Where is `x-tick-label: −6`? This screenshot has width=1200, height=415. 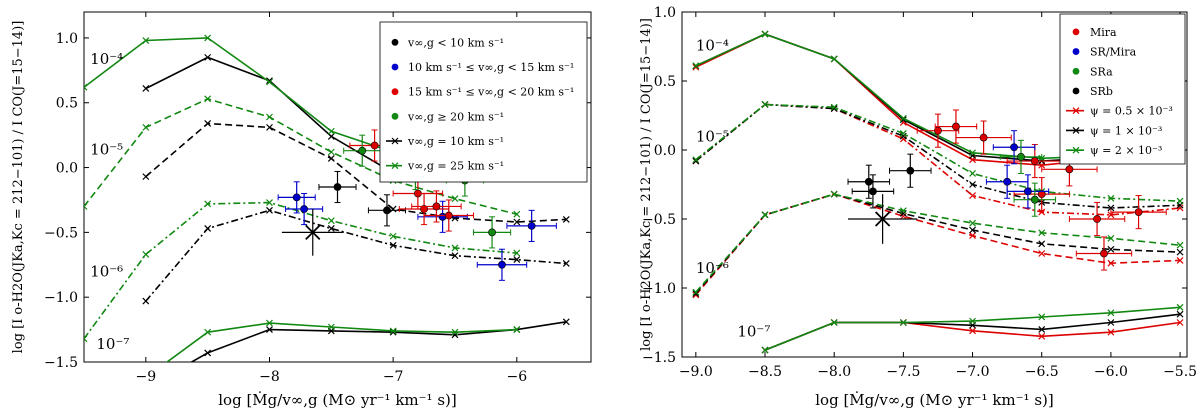
x-tick-label: −6 is located at coordinates (516, 377).